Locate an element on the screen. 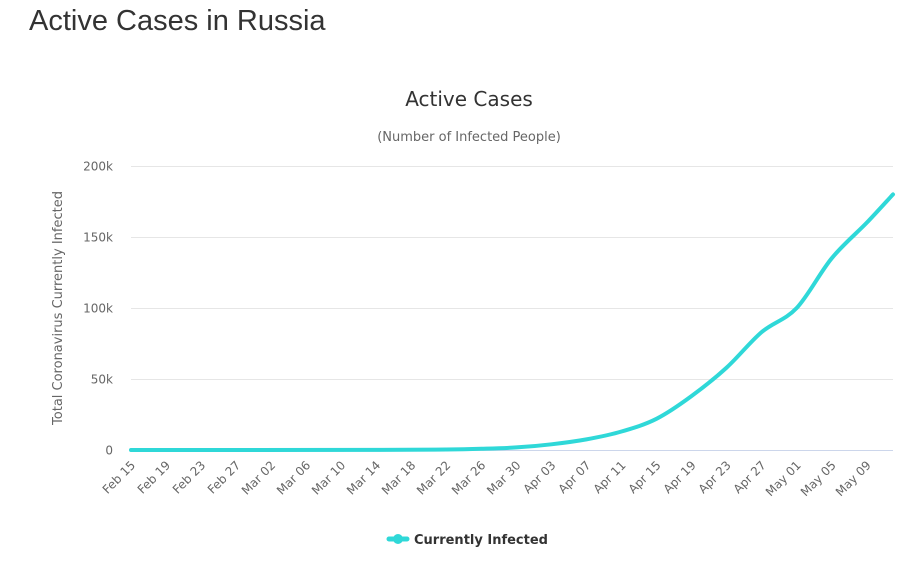 The width and height of the screenshot is (923, 566). x-tick-label: Feb 19 is located at coordinates (154, 477).